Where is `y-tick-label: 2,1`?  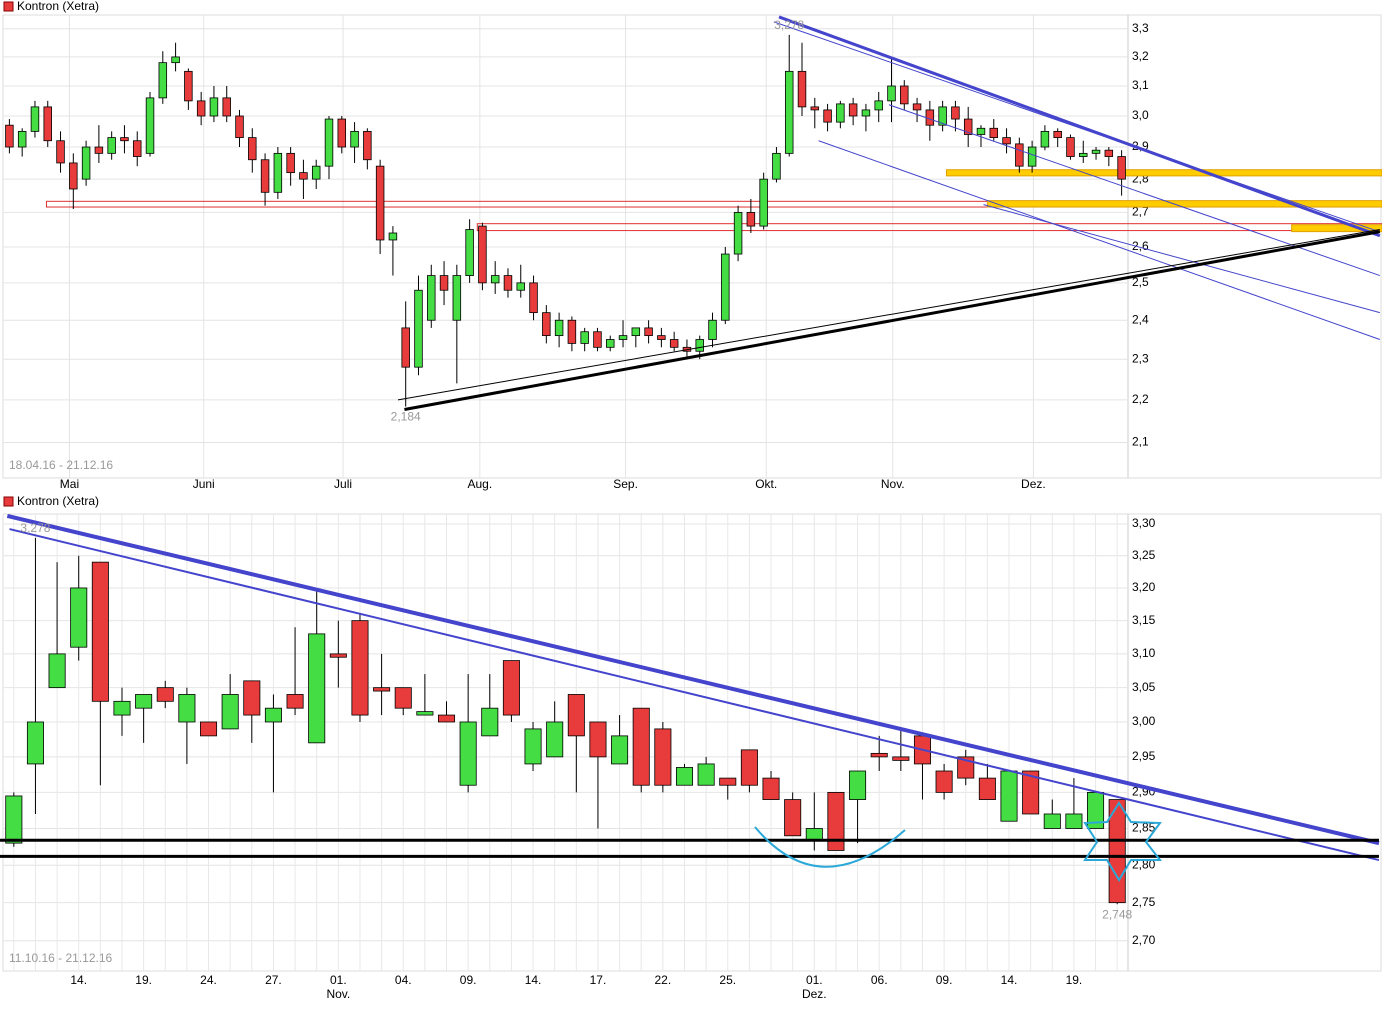 y-tick-label: 2,1 is located at coordinates (1140, 442).